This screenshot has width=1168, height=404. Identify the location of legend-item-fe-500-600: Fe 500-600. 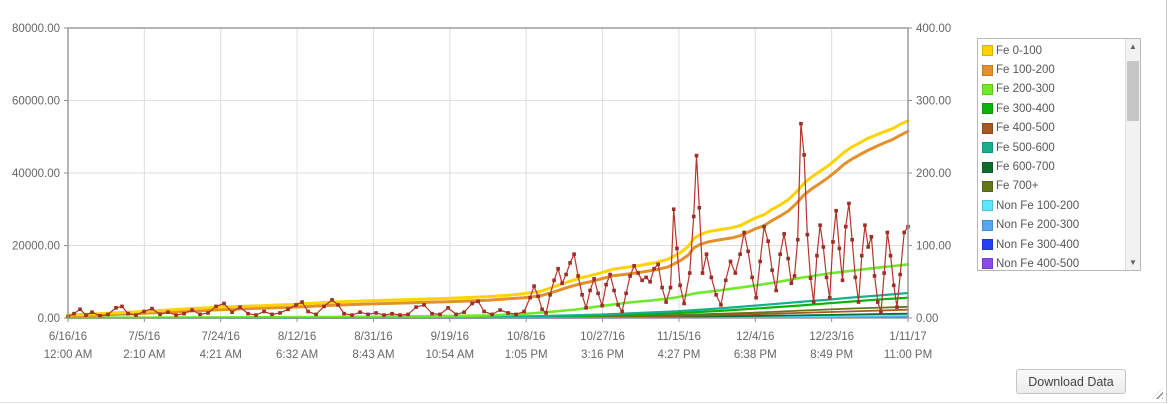
(1053, 147).